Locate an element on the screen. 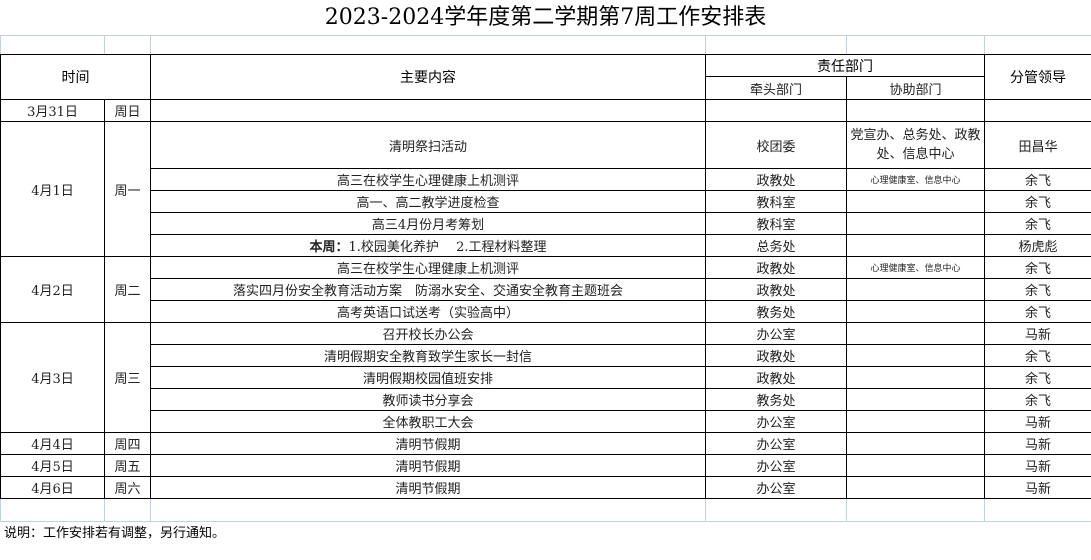  content-cell: 高一、高二教学进度检查 is located at coordinates (428, 201).